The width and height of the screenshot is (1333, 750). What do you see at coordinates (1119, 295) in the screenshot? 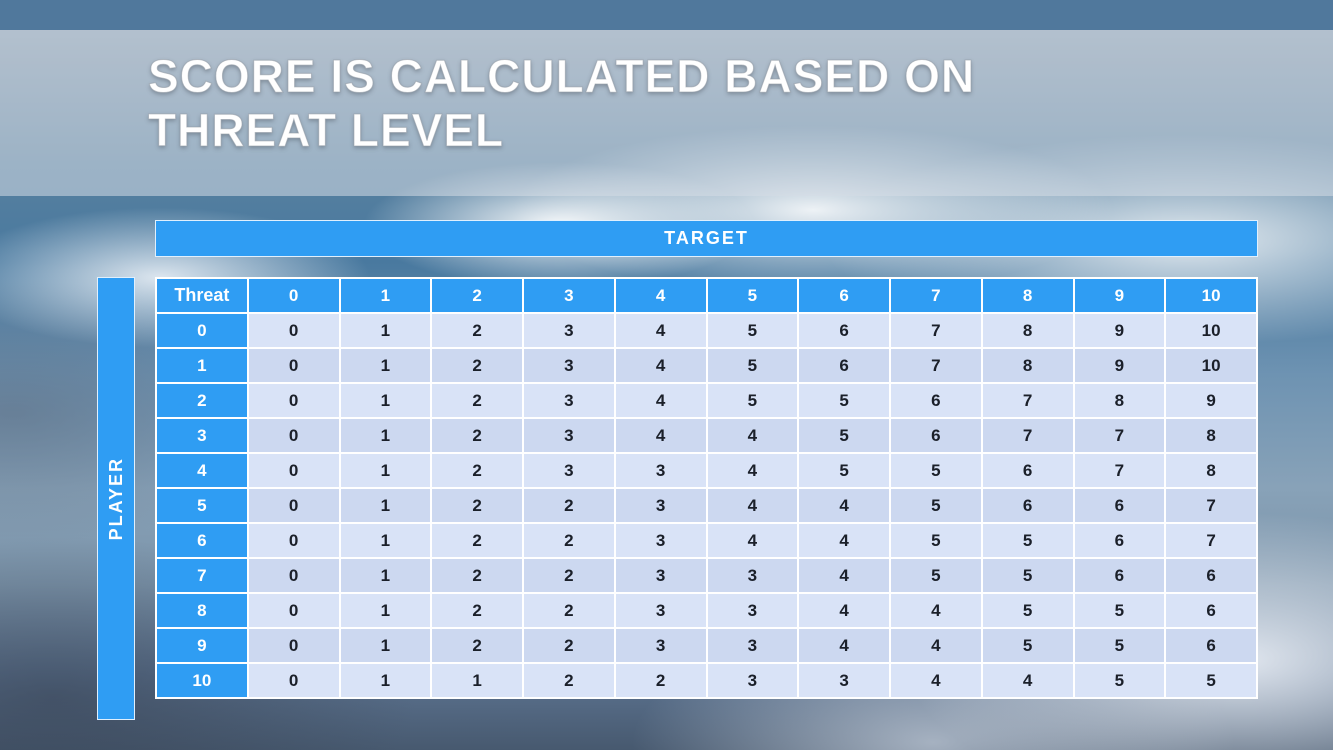
I see `col-header-target-9: 9` at bounding box center [1119, 295].